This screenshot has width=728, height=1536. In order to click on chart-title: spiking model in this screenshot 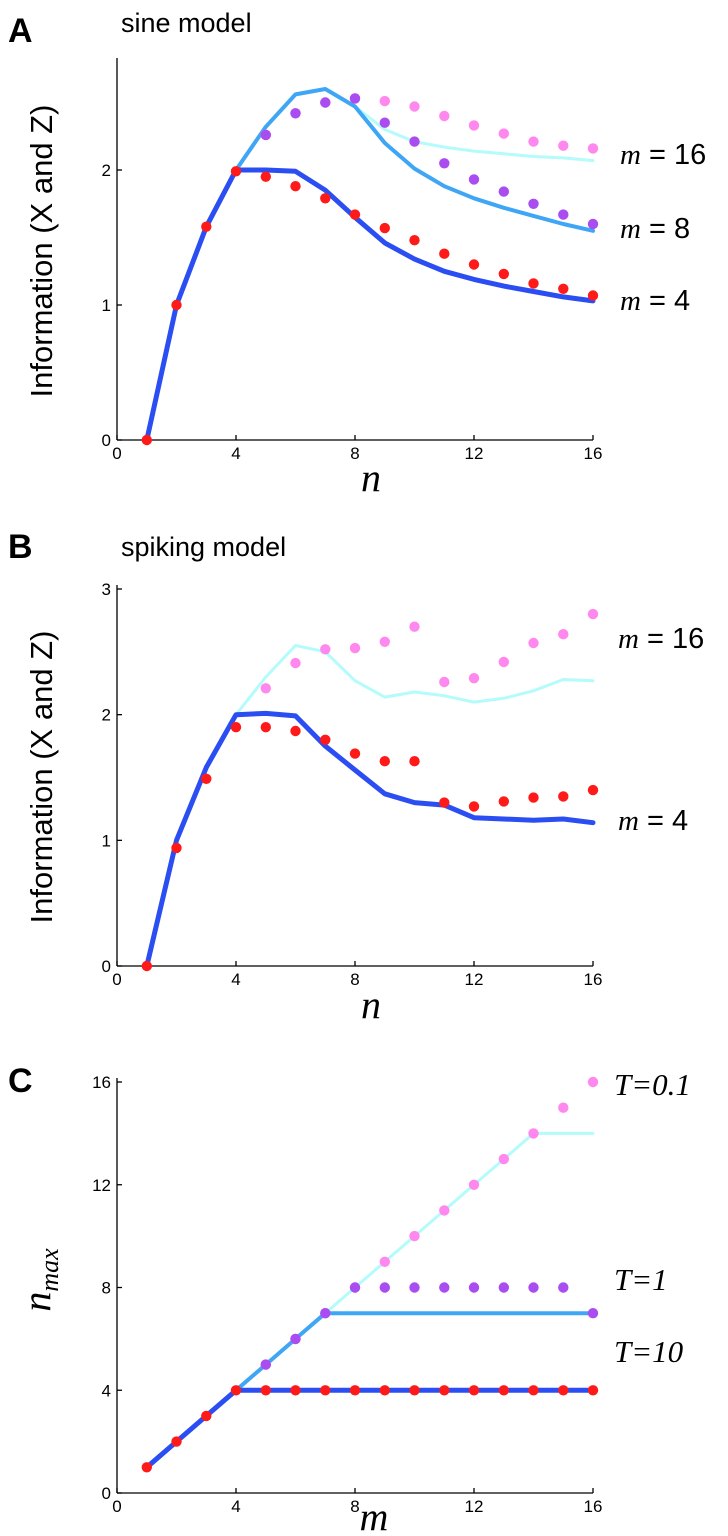, I will do `click(203, 547)`.